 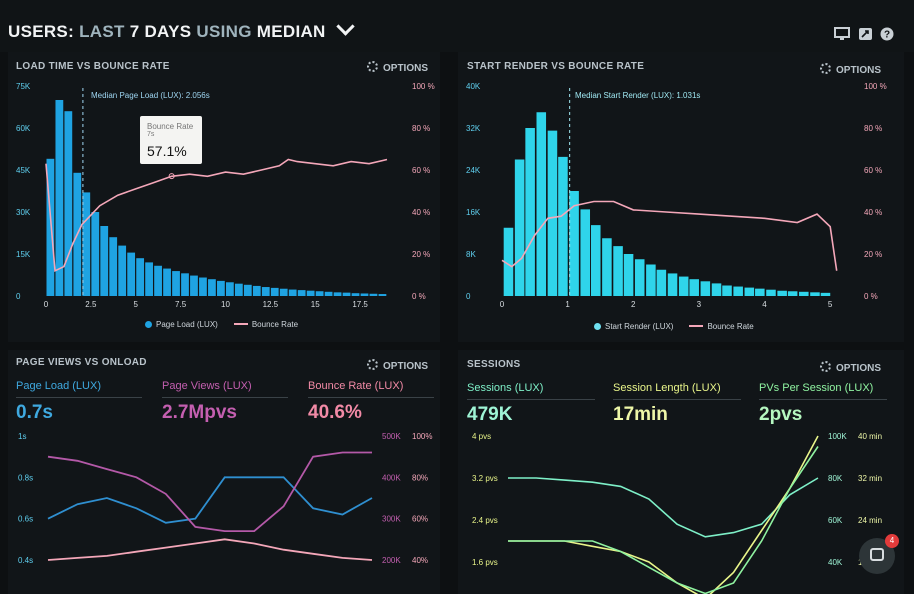 I want to click on median-label: Median Page Load (LUX): 2.056s, so click(x=150, y=95).